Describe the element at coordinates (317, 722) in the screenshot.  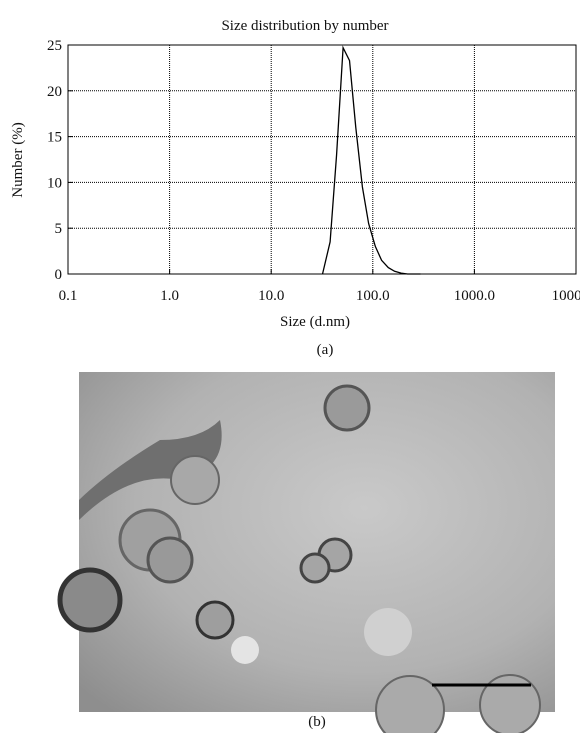
I see `caption: (b)` at that location.